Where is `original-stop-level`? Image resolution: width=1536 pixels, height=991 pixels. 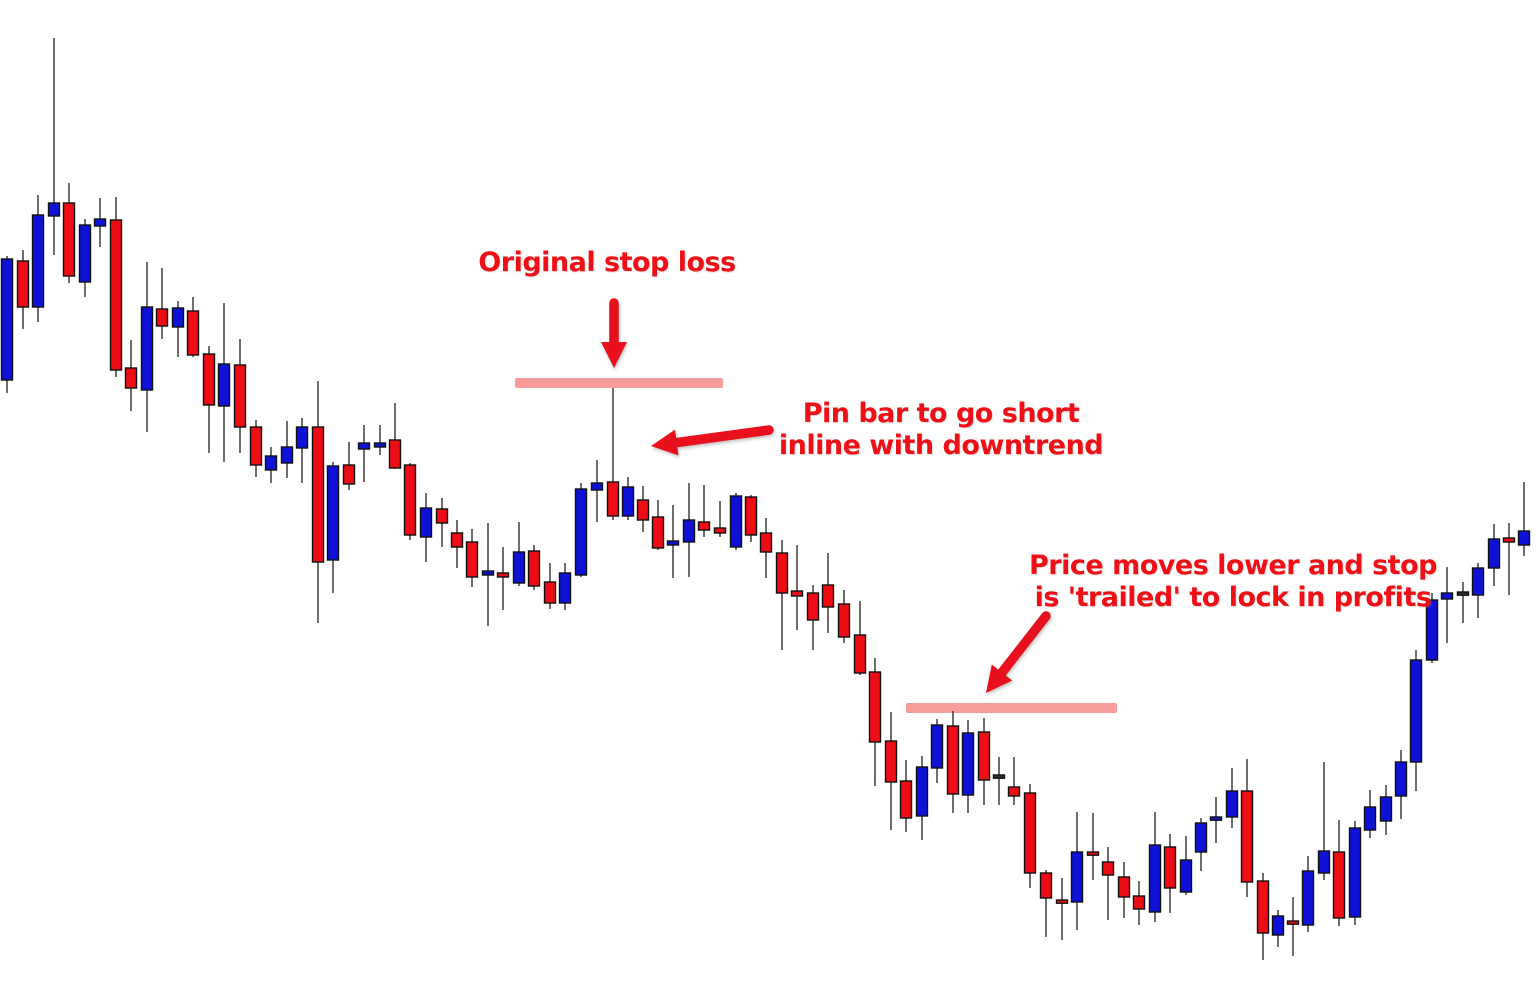 original-stop-level is located at coordinates (619, 383).